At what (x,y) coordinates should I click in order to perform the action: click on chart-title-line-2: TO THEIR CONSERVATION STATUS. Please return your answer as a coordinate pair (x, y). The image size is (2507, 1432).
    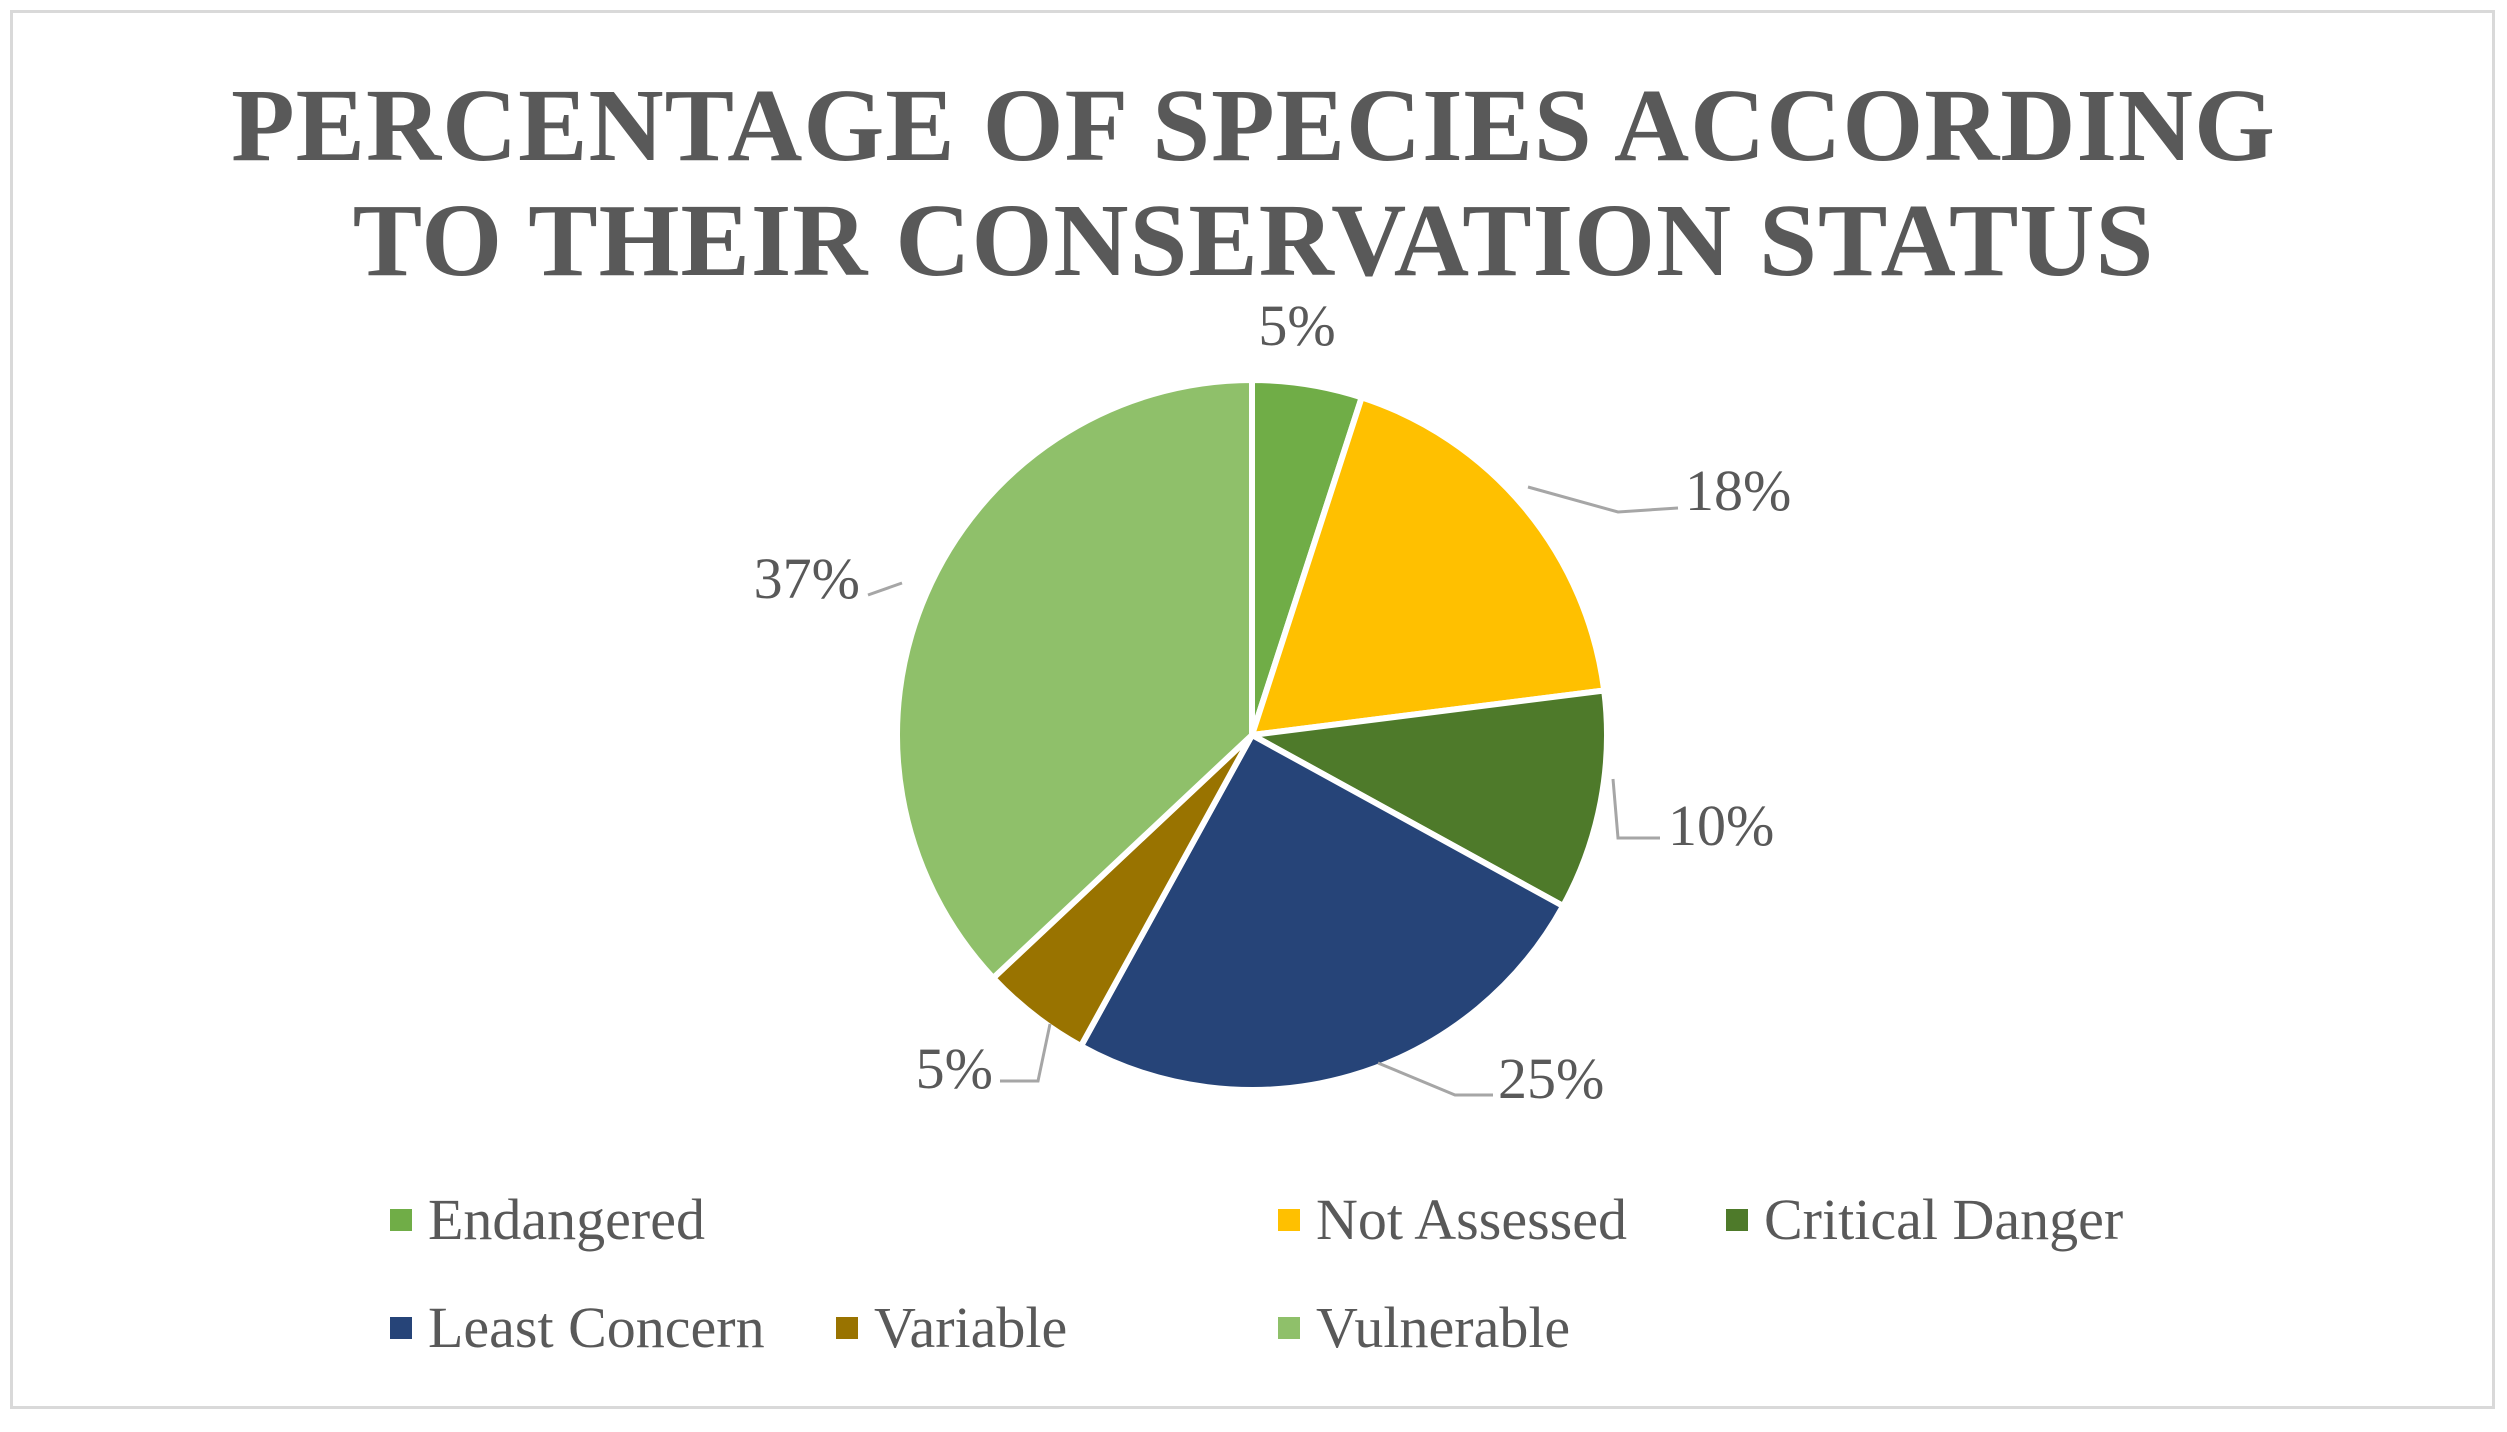
    Looking at the image, I should click on (1253, 240).